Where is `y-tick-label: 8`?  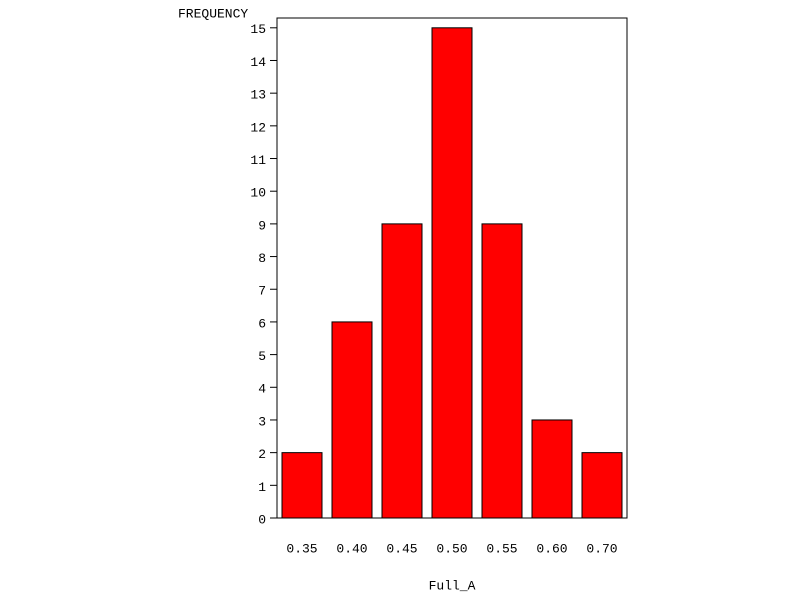 y-tick-label: 8 is located at coordinates (262, 258).